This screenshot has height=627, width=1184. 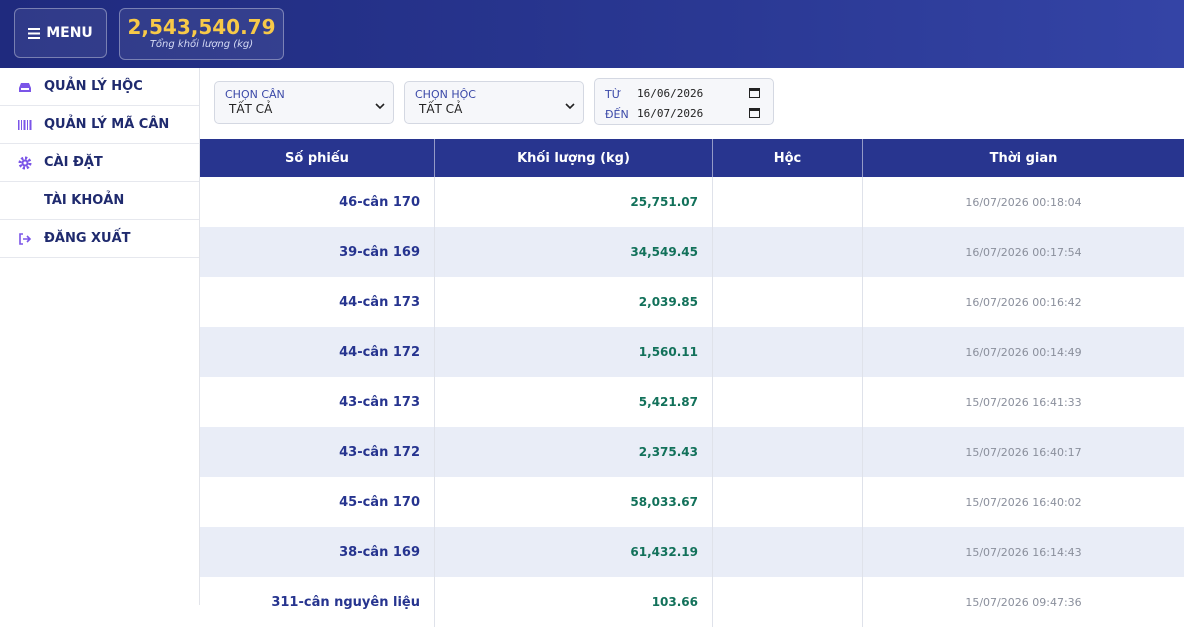 I want to click on ticket-cell: 39-cân 169, so click(x=317, y=252).